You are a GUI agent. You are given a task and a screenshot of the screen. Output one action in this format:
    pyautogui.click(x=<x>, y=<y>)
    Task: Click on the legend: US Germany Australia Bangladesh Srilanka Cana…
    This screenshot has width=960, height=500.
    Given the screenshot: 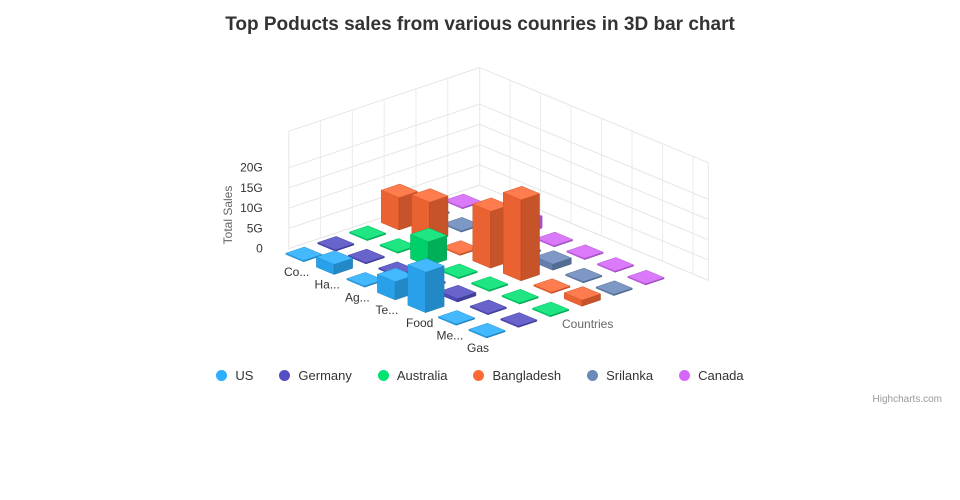 What is the action you would take?
    pyautogui.click(x=480, y=375)
    